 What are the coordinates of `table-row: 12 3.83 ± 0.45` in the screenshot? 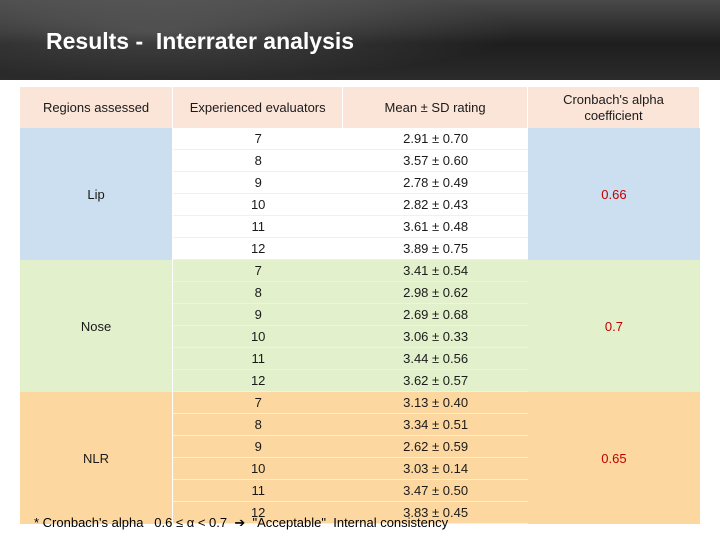 It's located at (360, 513).